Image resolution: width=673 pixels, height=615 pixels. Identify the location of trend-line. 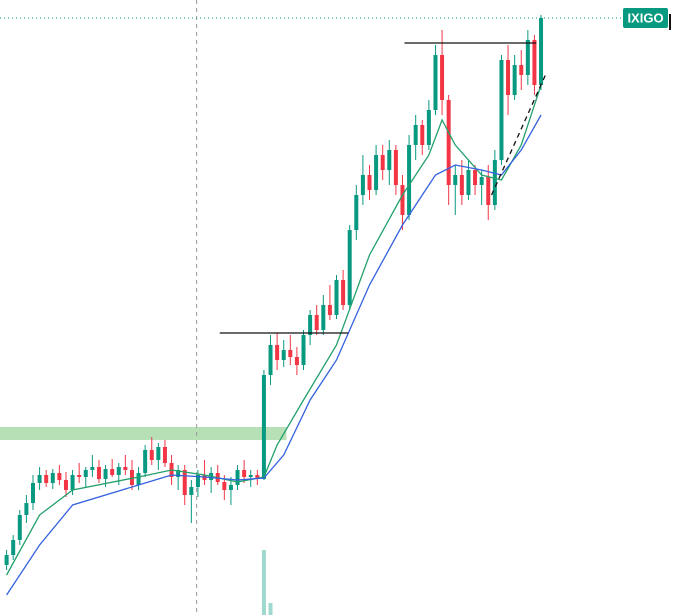
(518, 134).